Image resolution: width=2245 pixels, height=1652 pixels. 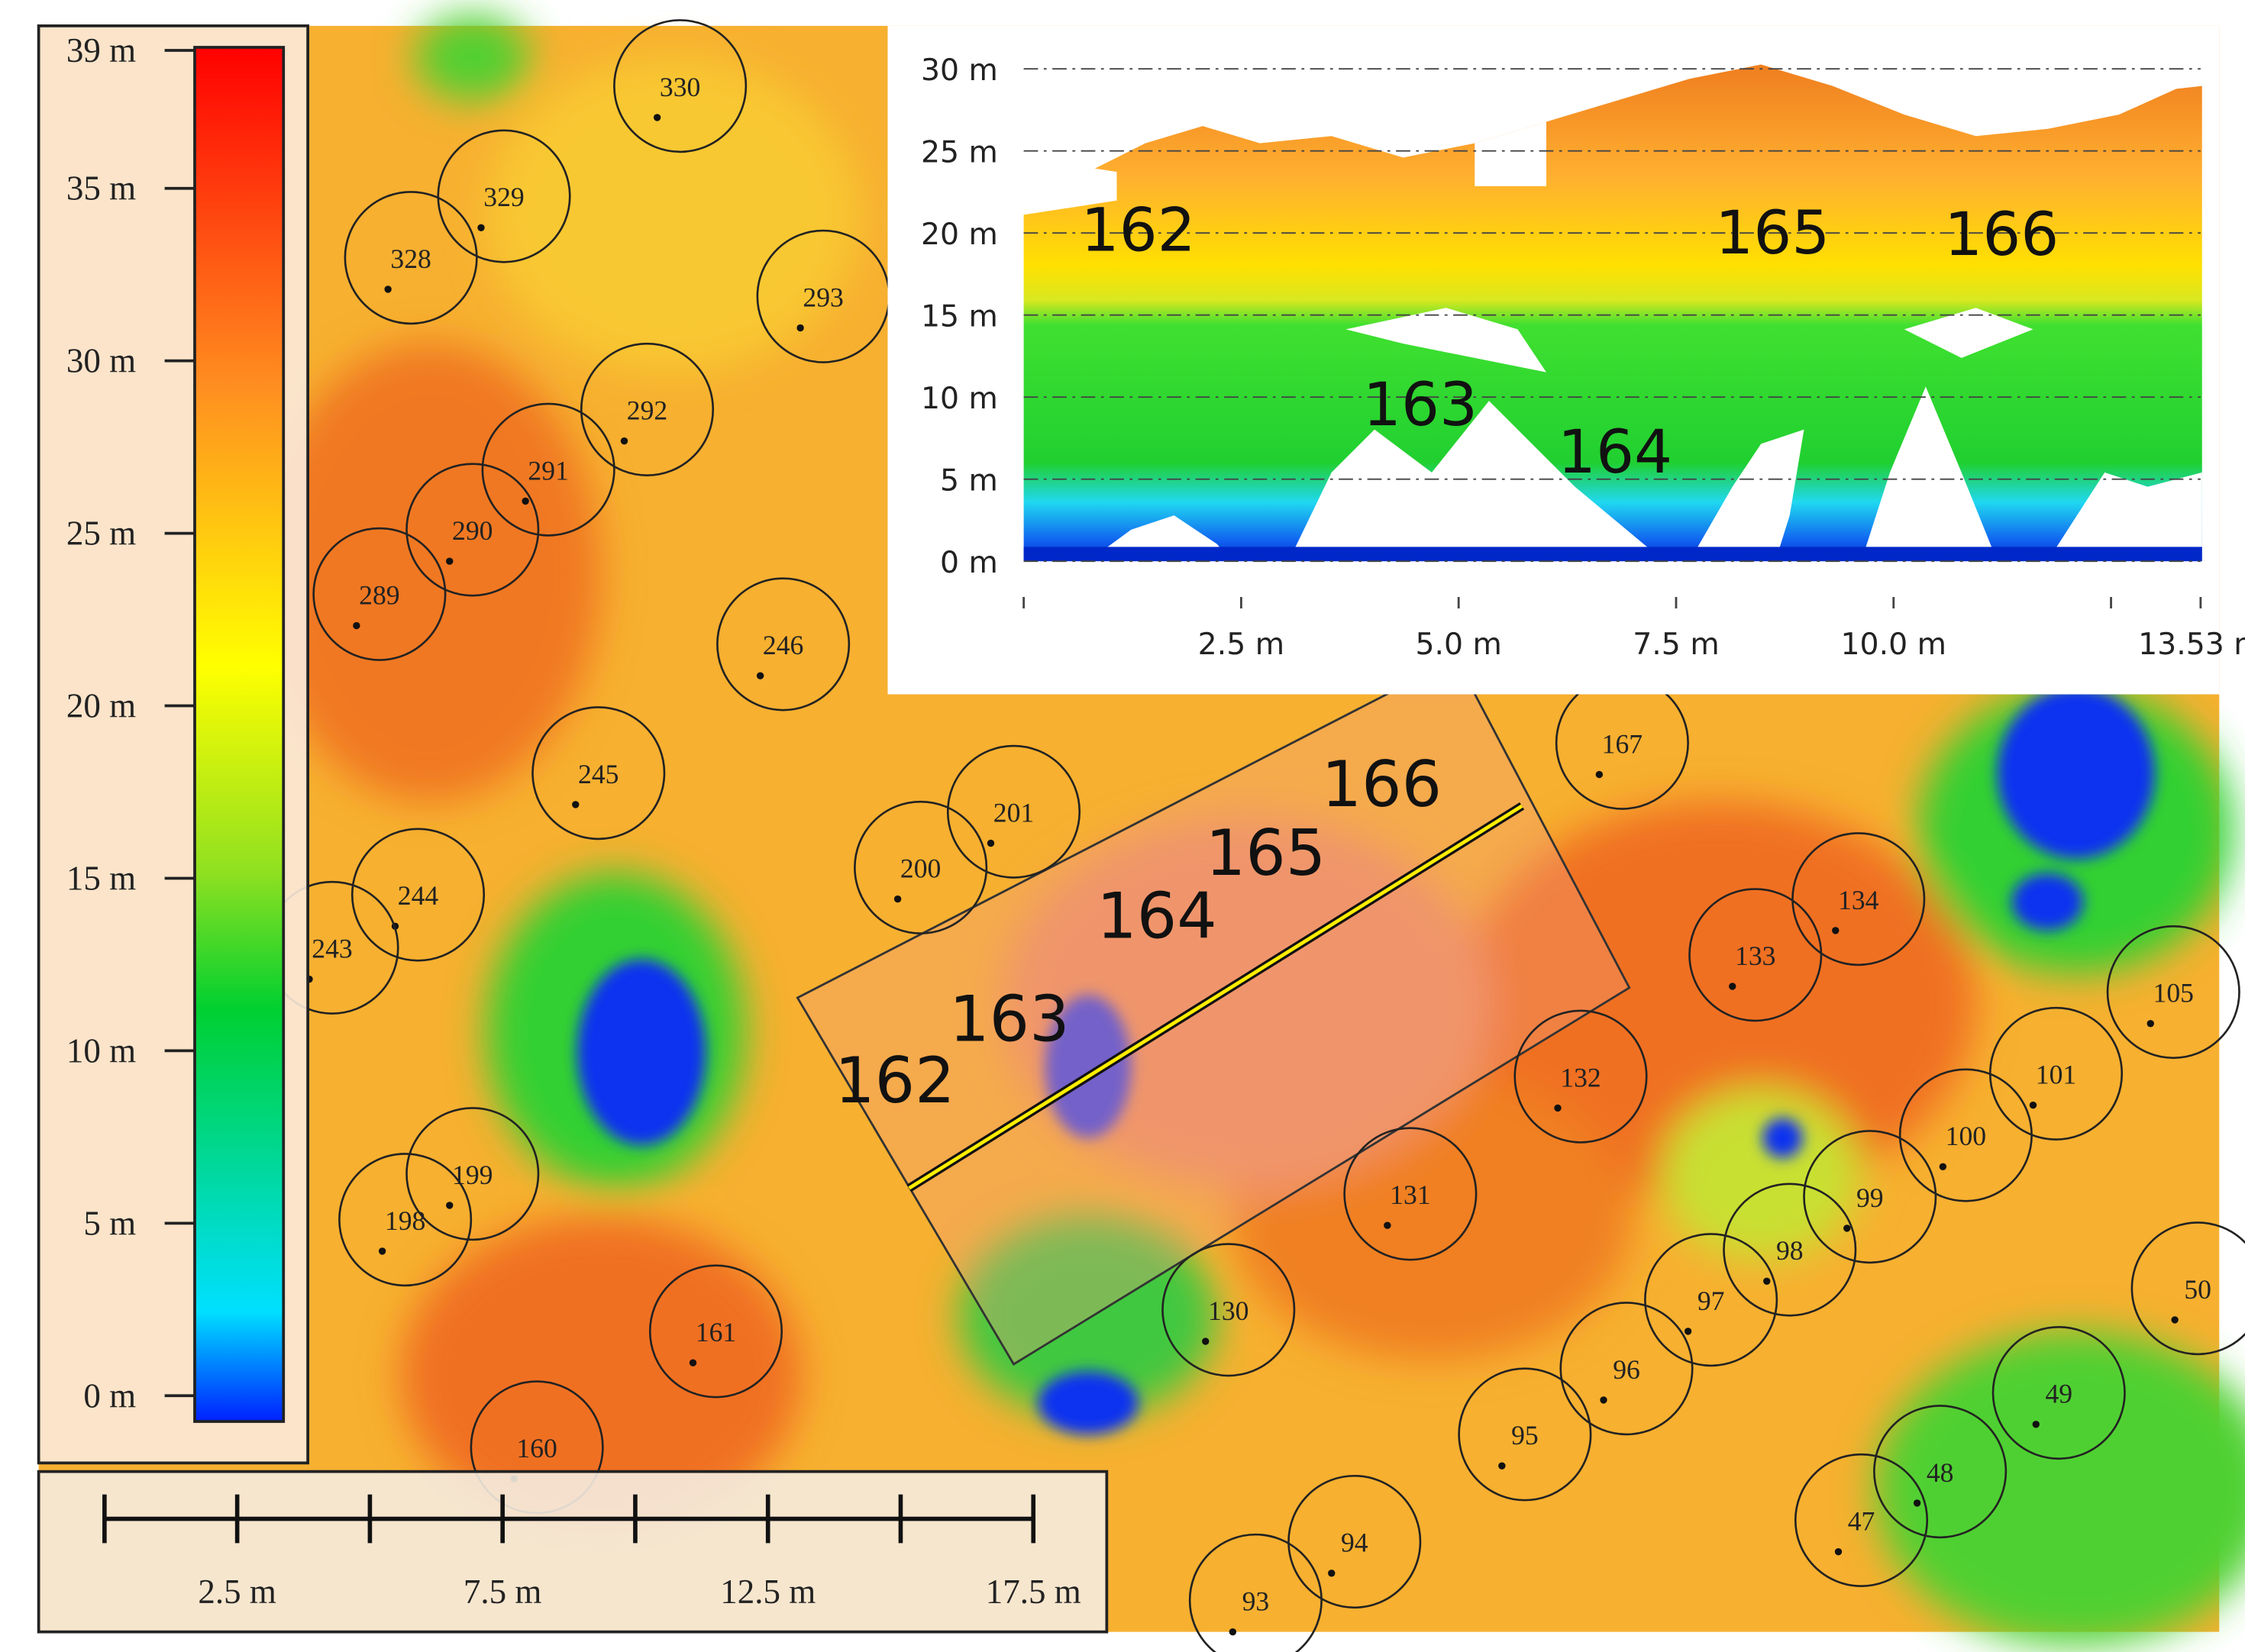 I want to click on tree-label: 246, so click(x=783, y=645).